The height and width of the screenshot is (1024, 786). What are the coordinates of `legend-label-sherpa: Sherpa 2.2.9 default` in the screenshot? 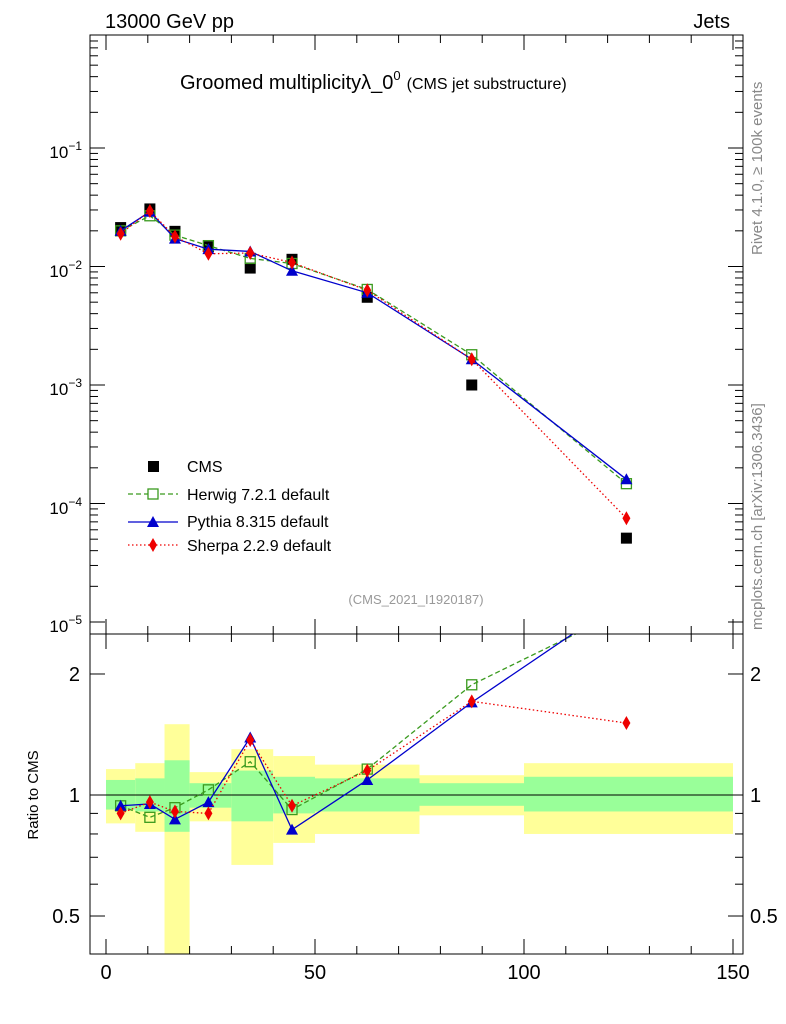 It's located at (259, 546).